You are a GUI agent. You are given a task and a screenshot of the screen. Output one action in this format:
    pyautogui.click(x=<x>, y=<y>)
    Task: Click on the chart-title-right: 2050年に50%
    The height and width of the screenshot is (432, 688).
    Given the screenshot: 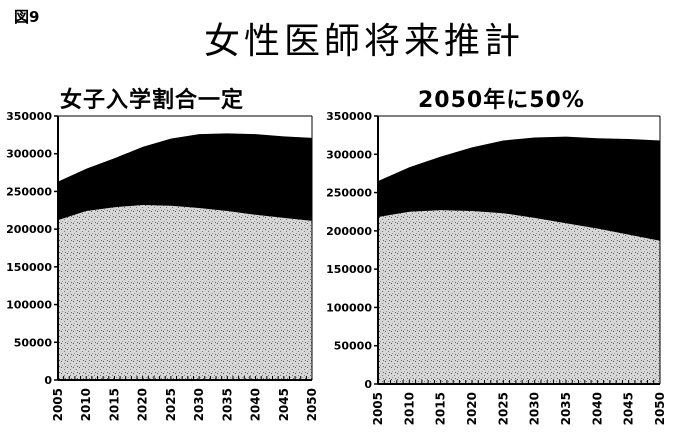 What is the action you would take?
    pyautogui.click(x=501, y=100)
    